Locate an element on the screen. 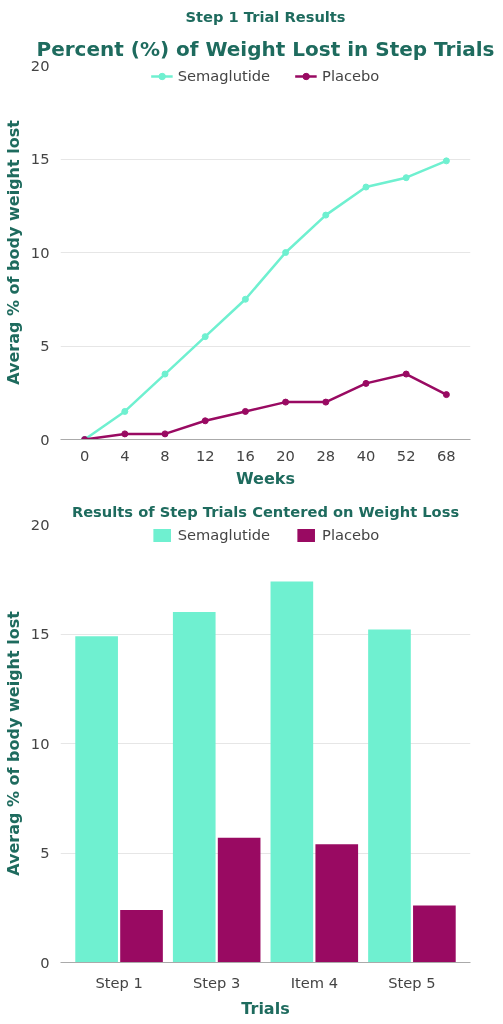  x-tick-label: 16 is located at coordinates (245, 455).